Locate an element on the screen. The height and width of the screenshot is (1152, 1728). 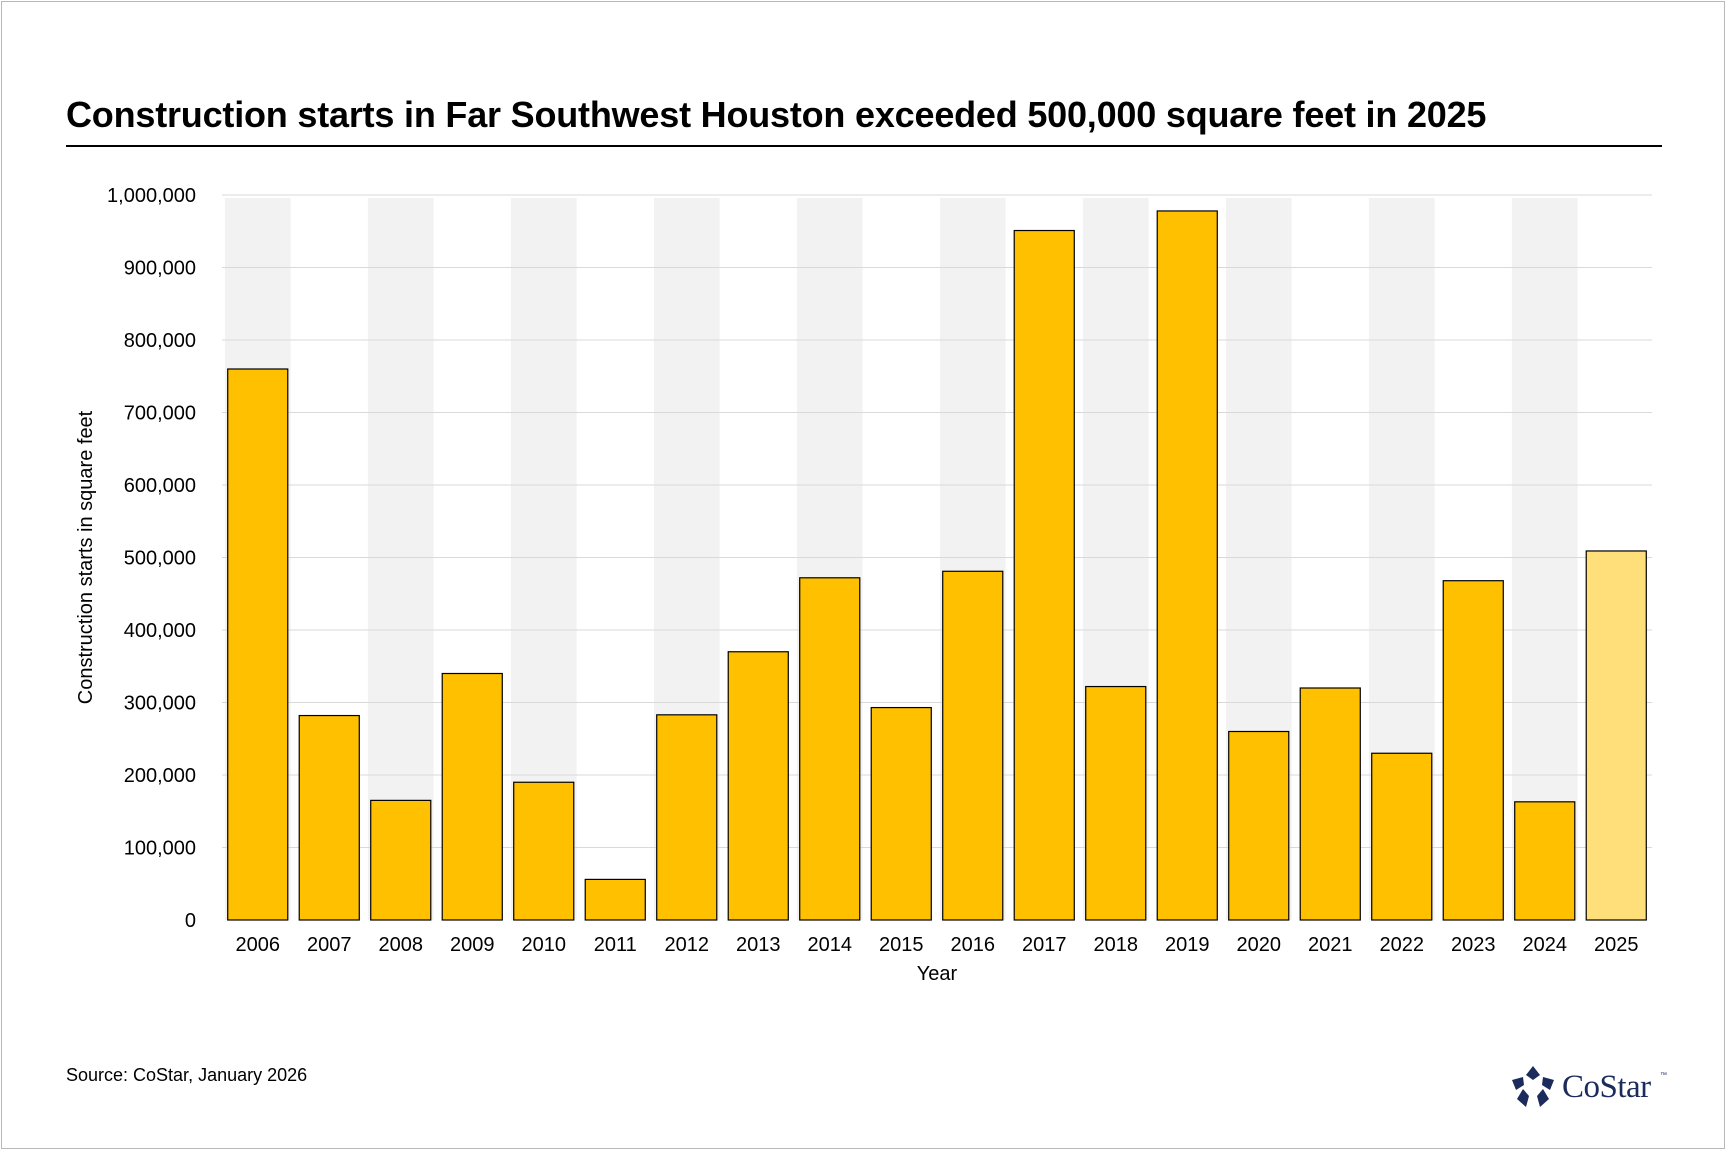
bar-2021 is located at coordinates (1330, 804).